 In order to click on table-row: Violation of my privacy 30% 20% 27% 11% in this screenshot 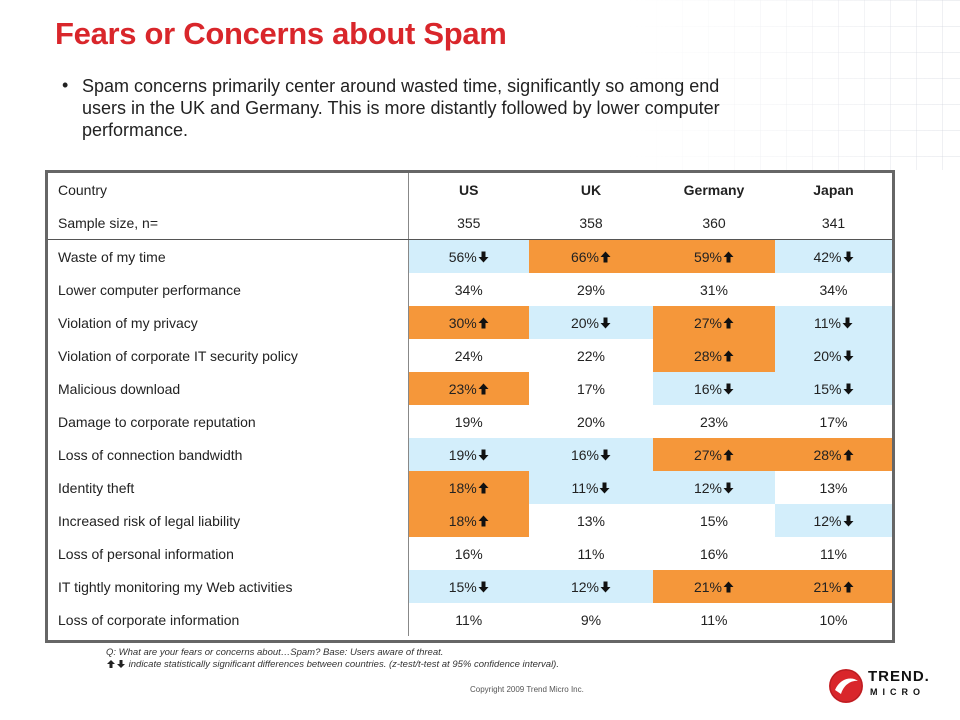, I will do `click(470, 322)`.